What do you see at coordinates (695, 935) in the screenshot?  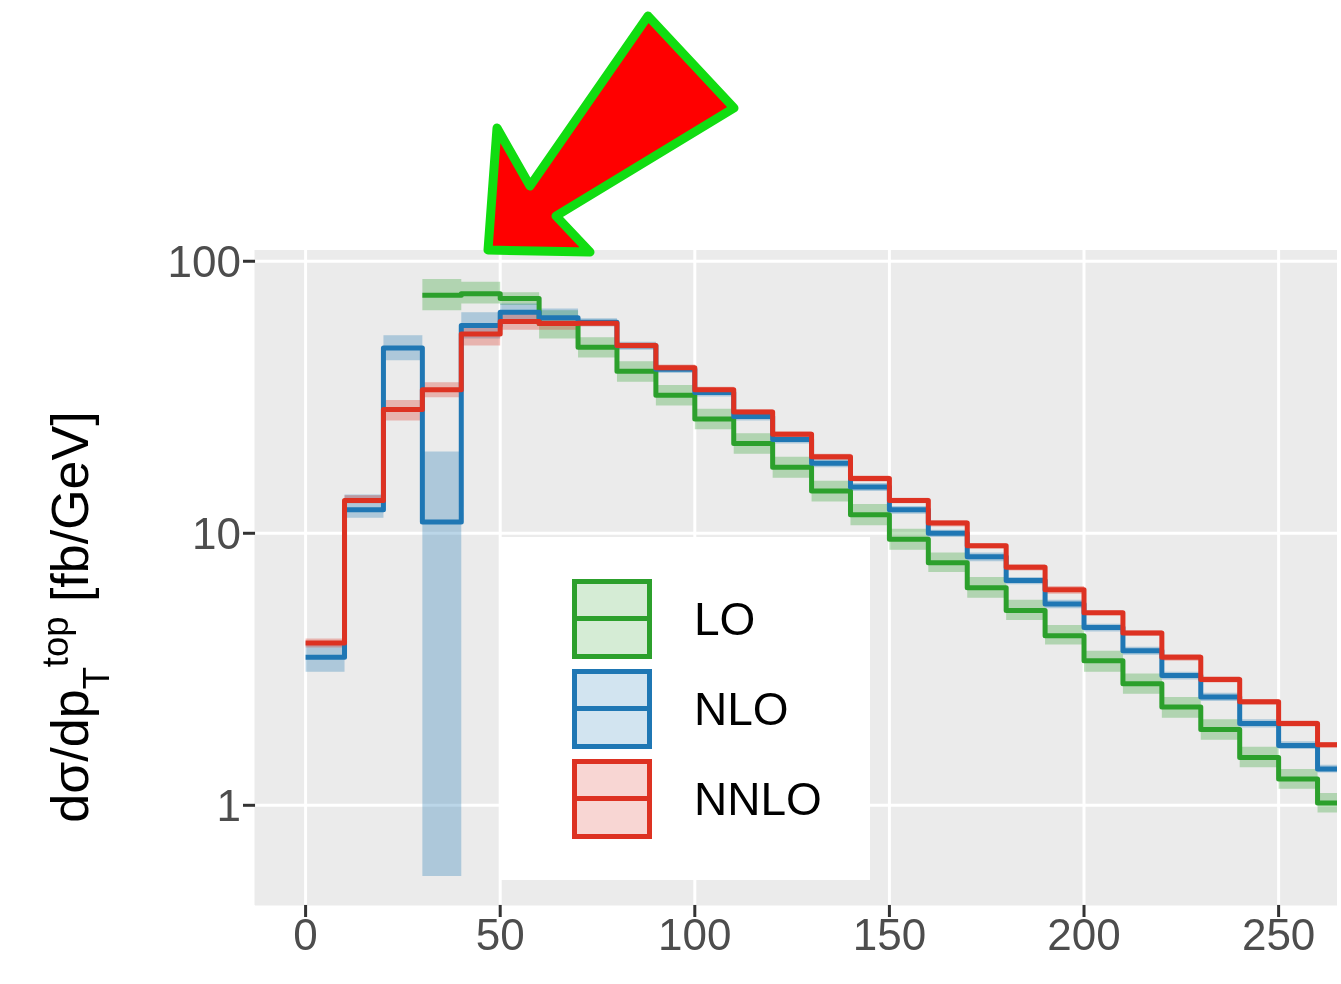 I see `x-tick-label: 100` at bounding box center [695, 935].